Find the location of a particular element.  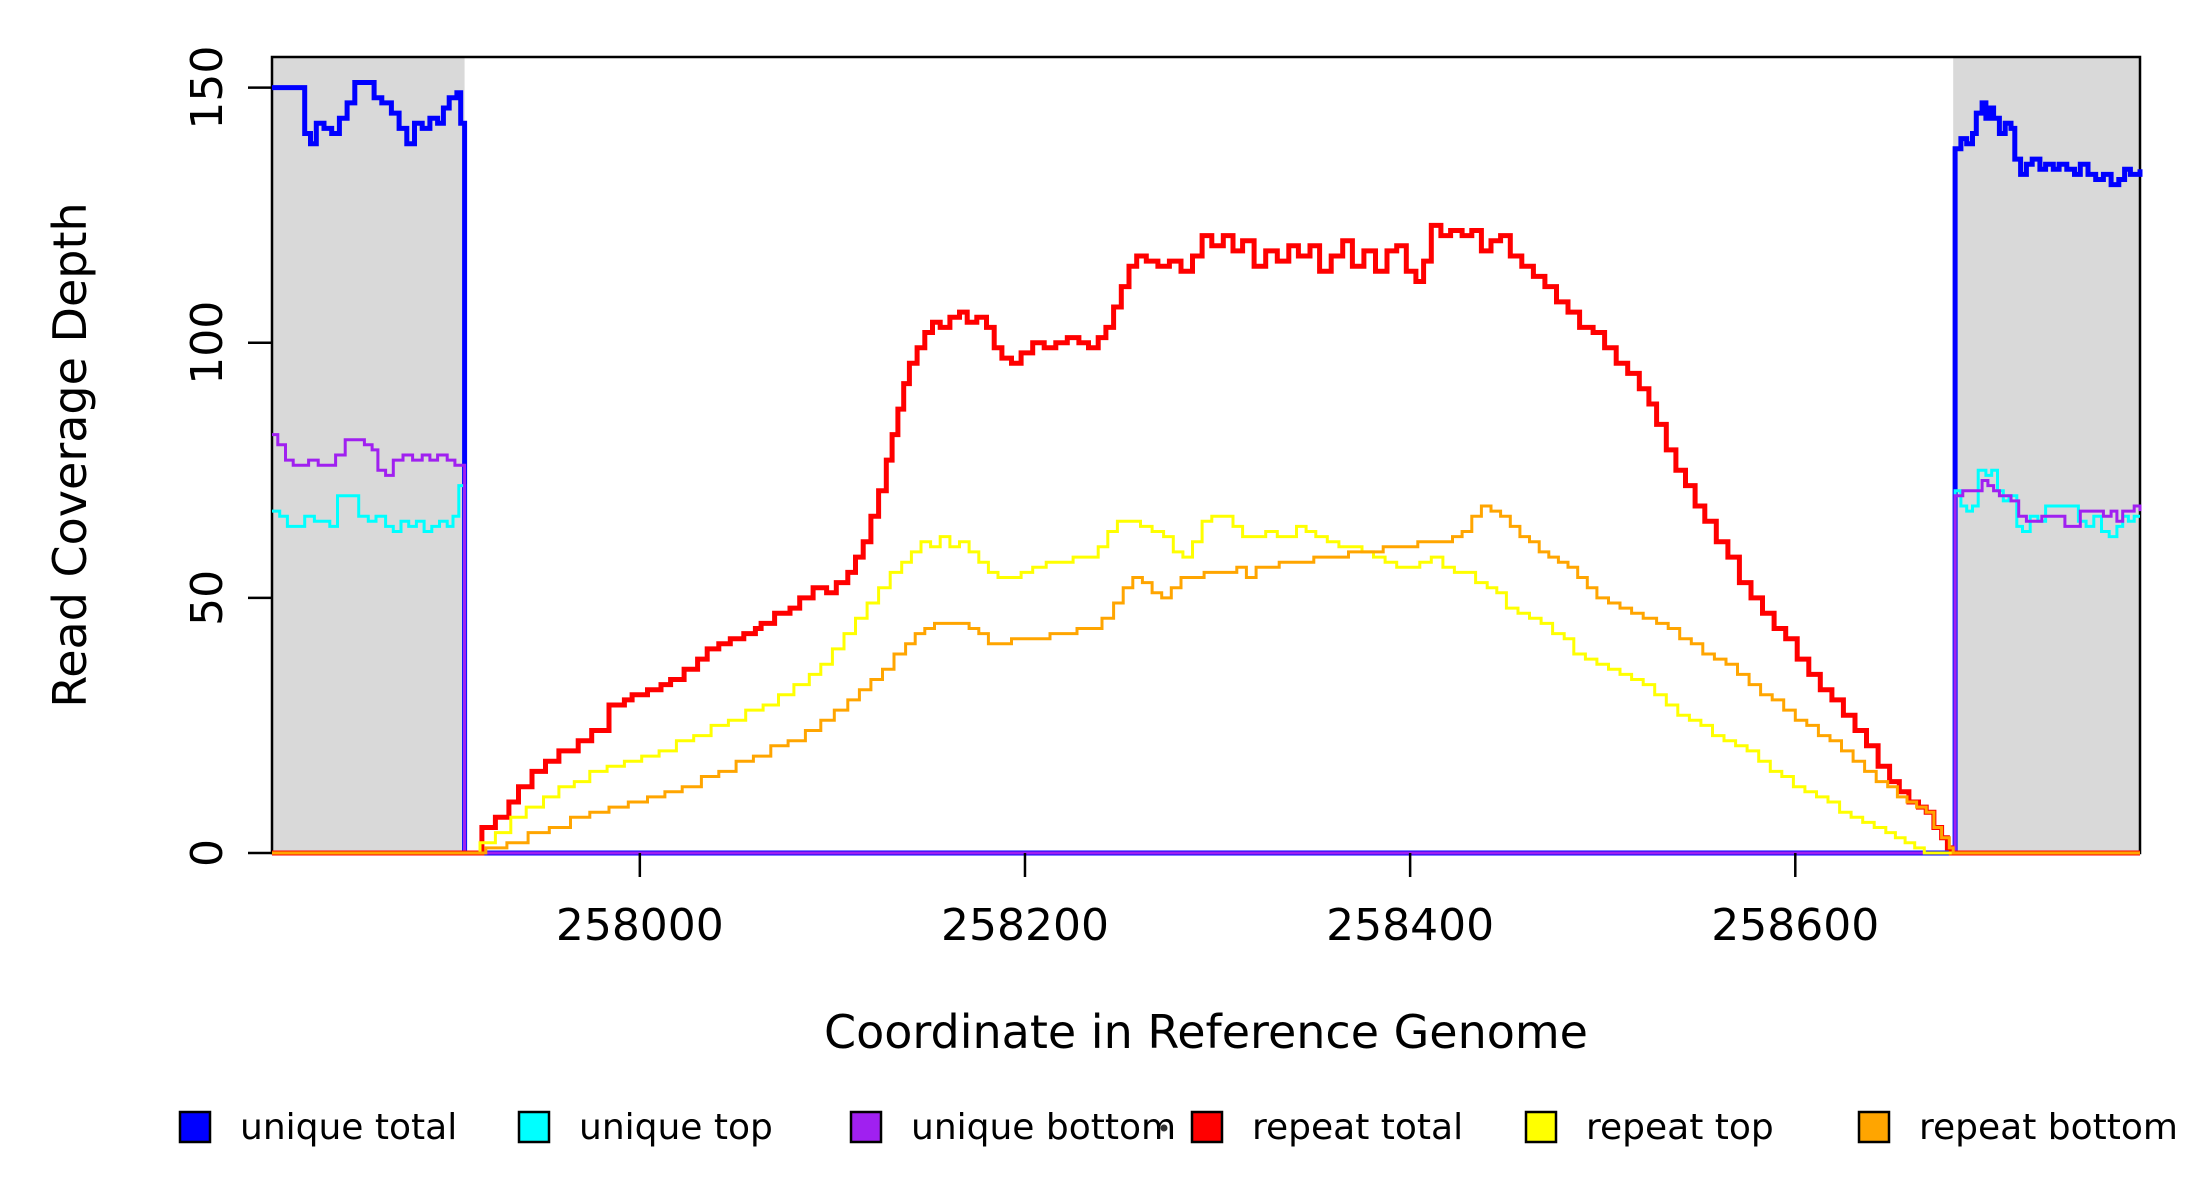

legend-label: unique top is located at coordinates (676, 1127).